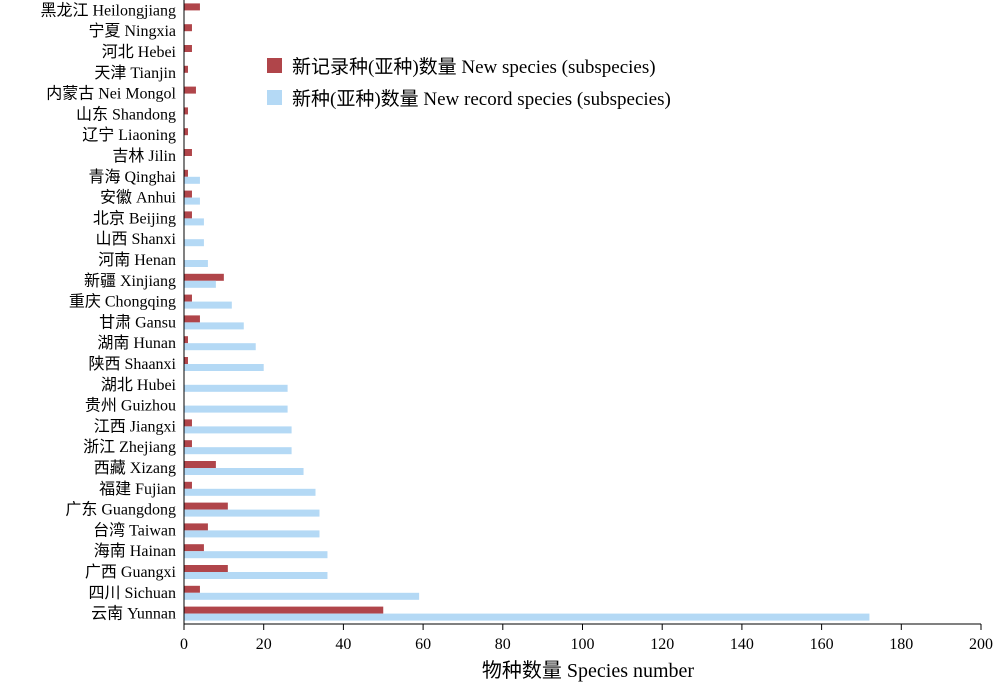 The height and width of the screenshot is (684, 1000). What do you see at coordinates (111, 94) in the screenshot?
I see `category-label: 内蒙古 Nei Mongol` at bounding box center [111, 94].